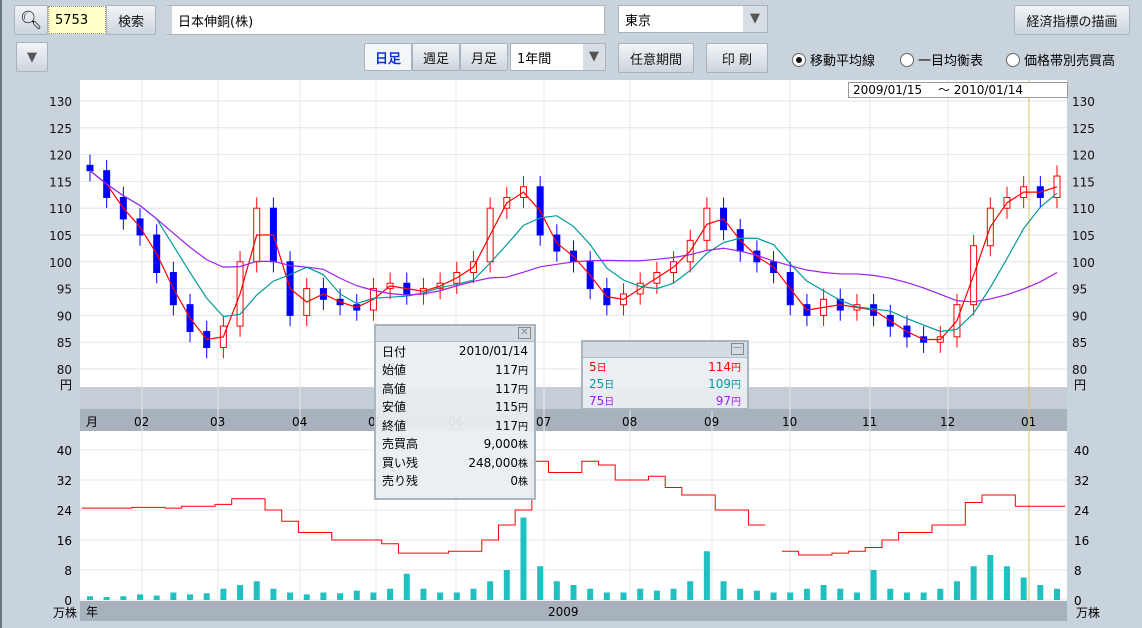 The width and height of the screenshot is (1142, 628). I want to click on custom-period-button: 任意期間, so click(656, 58).